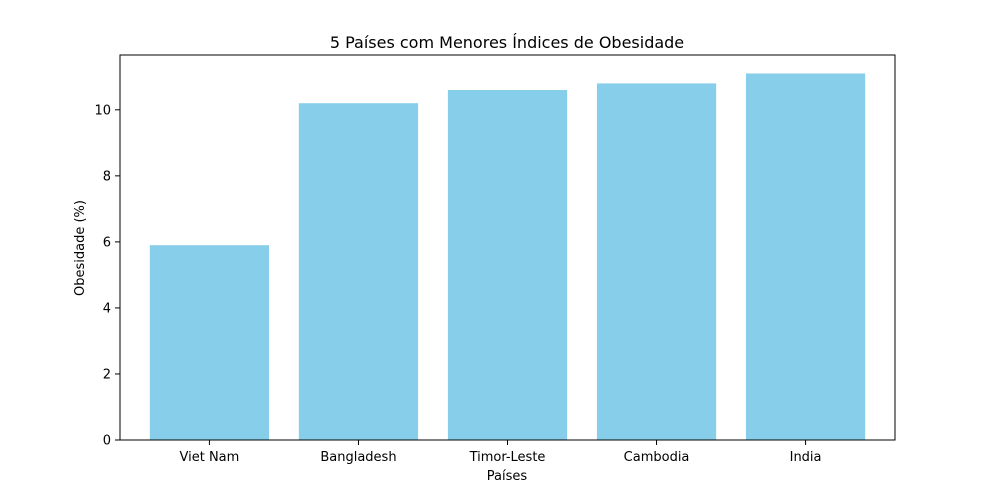 The height and width of the screenshot is (492, 991). Describe the element at coordinates (107, 374) in the screenshot. I see `y-tick-label: 2` at that location.